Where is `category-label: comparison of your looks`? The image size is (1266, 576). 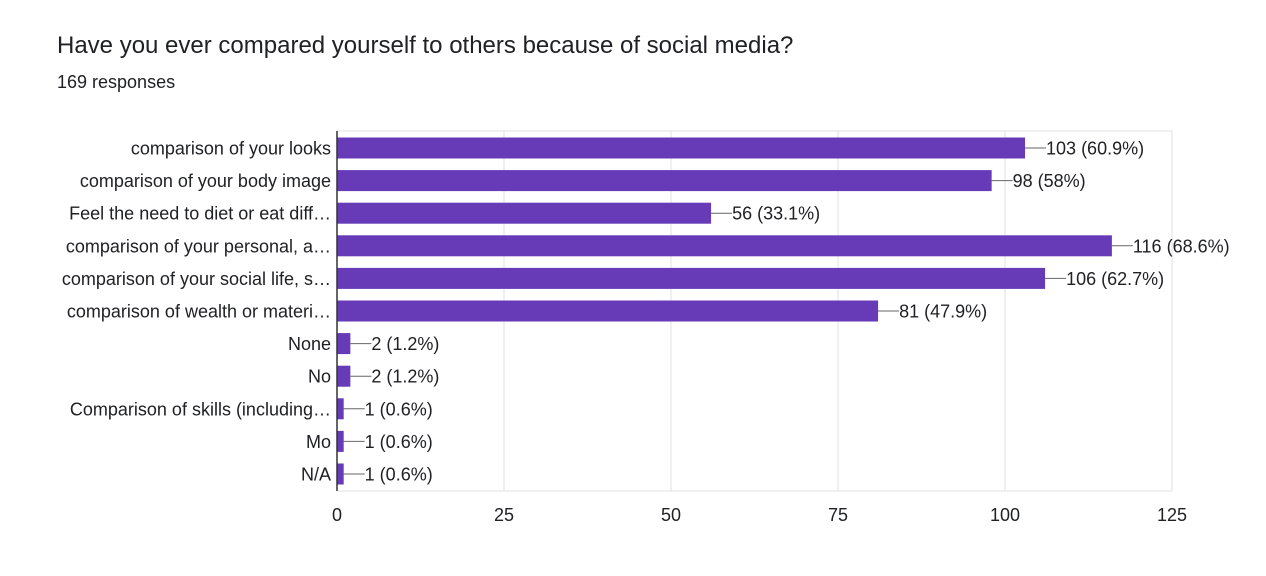 category-label: comparison of your looks is located at coordinates (231, 149).